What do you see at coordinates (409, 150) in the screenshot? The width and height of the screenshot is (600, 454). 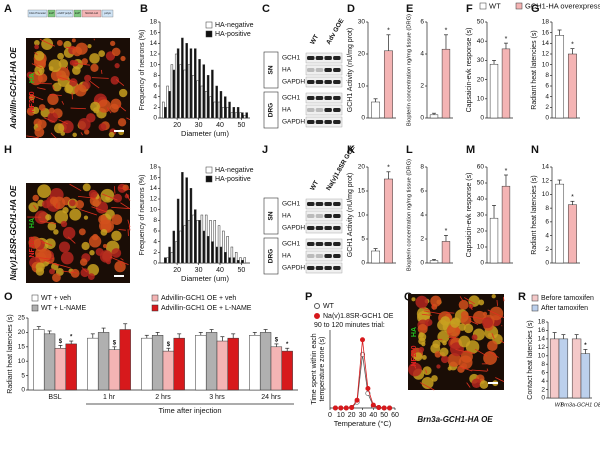 I see `panel-letter: L` at bounding box center [409, 150].